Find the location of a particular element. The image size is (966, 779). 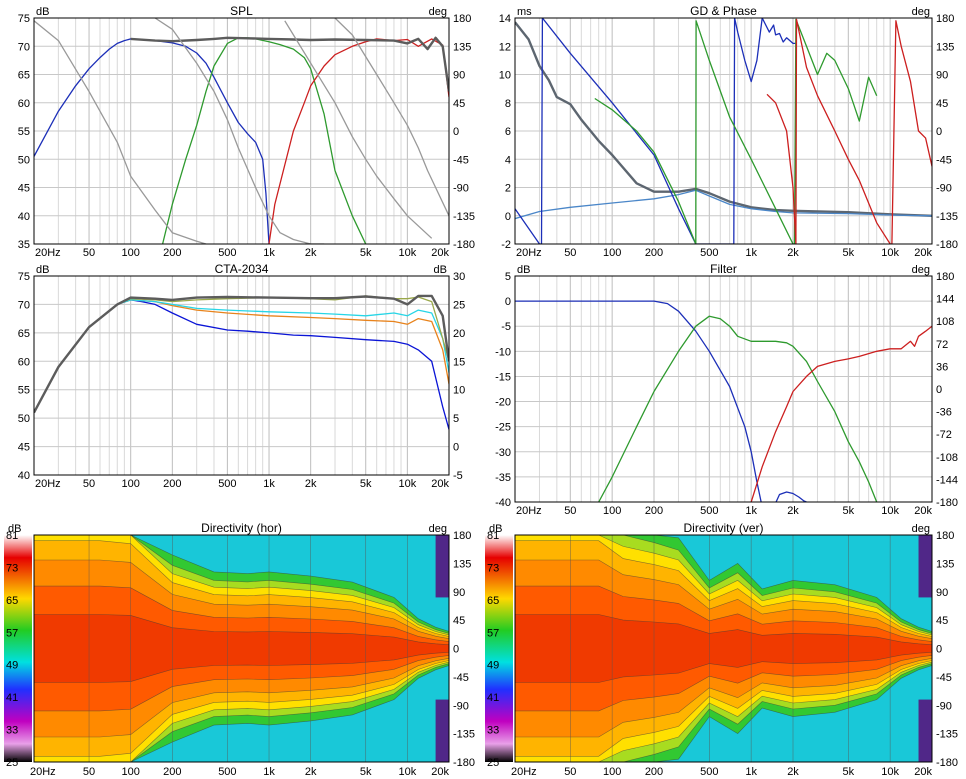

y-tick-label: -30 is located at coordinates (503, 453).